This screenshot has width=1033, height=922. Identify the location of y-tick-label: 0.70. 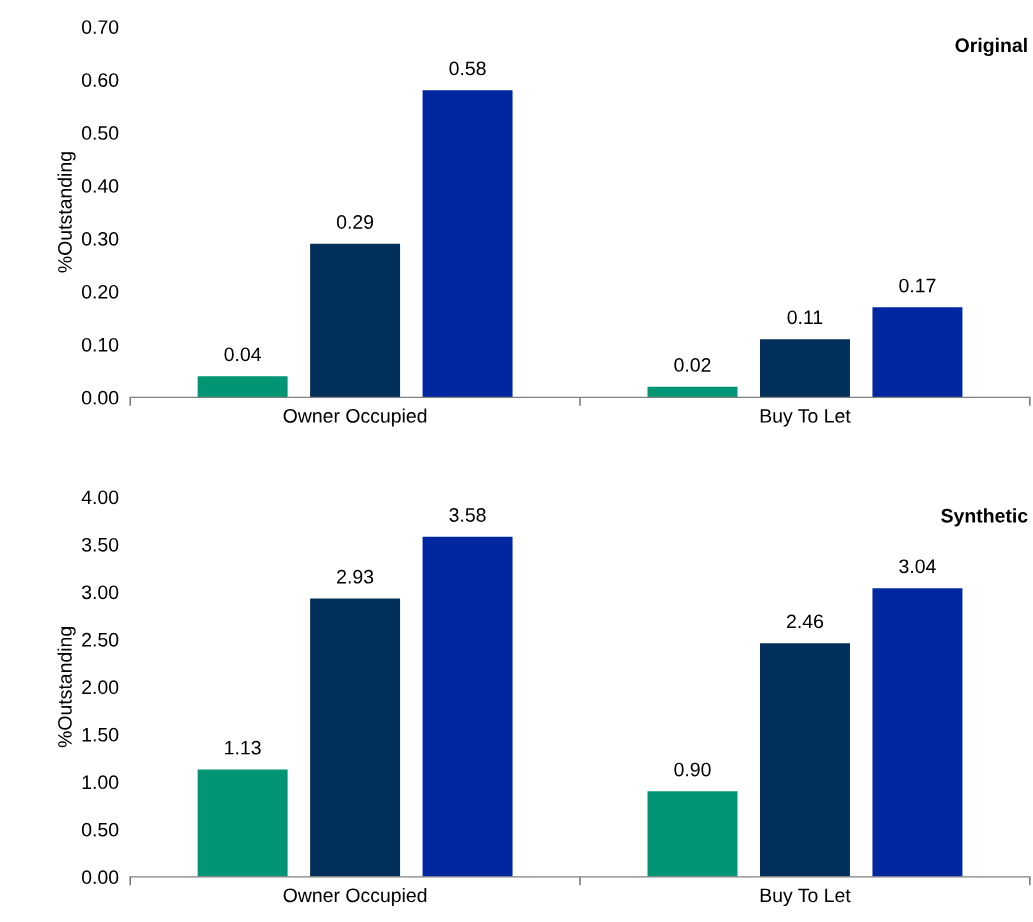
(100, 27).